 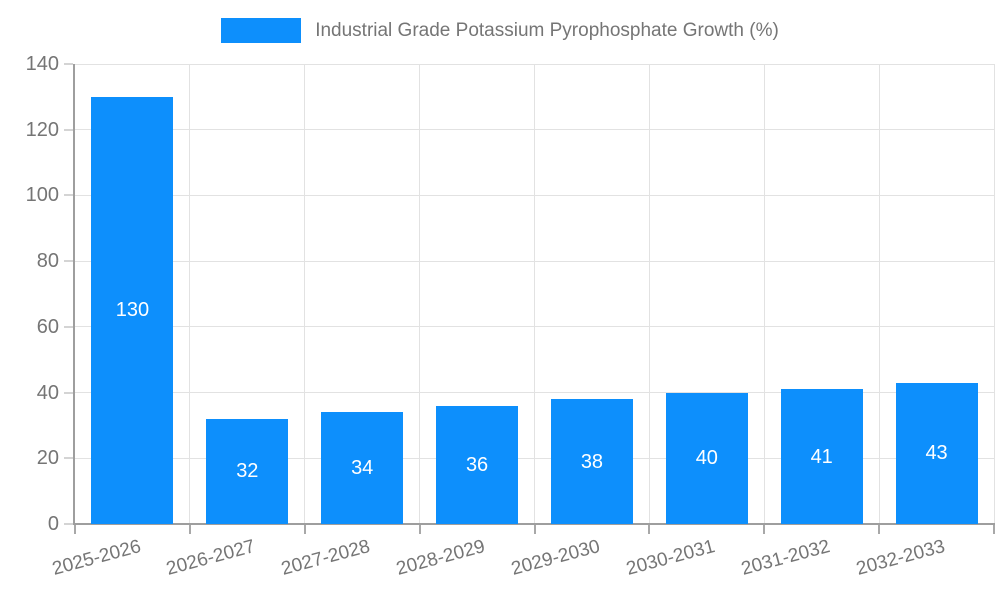 I want to click on bar-value-label: 43, so click(x=936, y=453).